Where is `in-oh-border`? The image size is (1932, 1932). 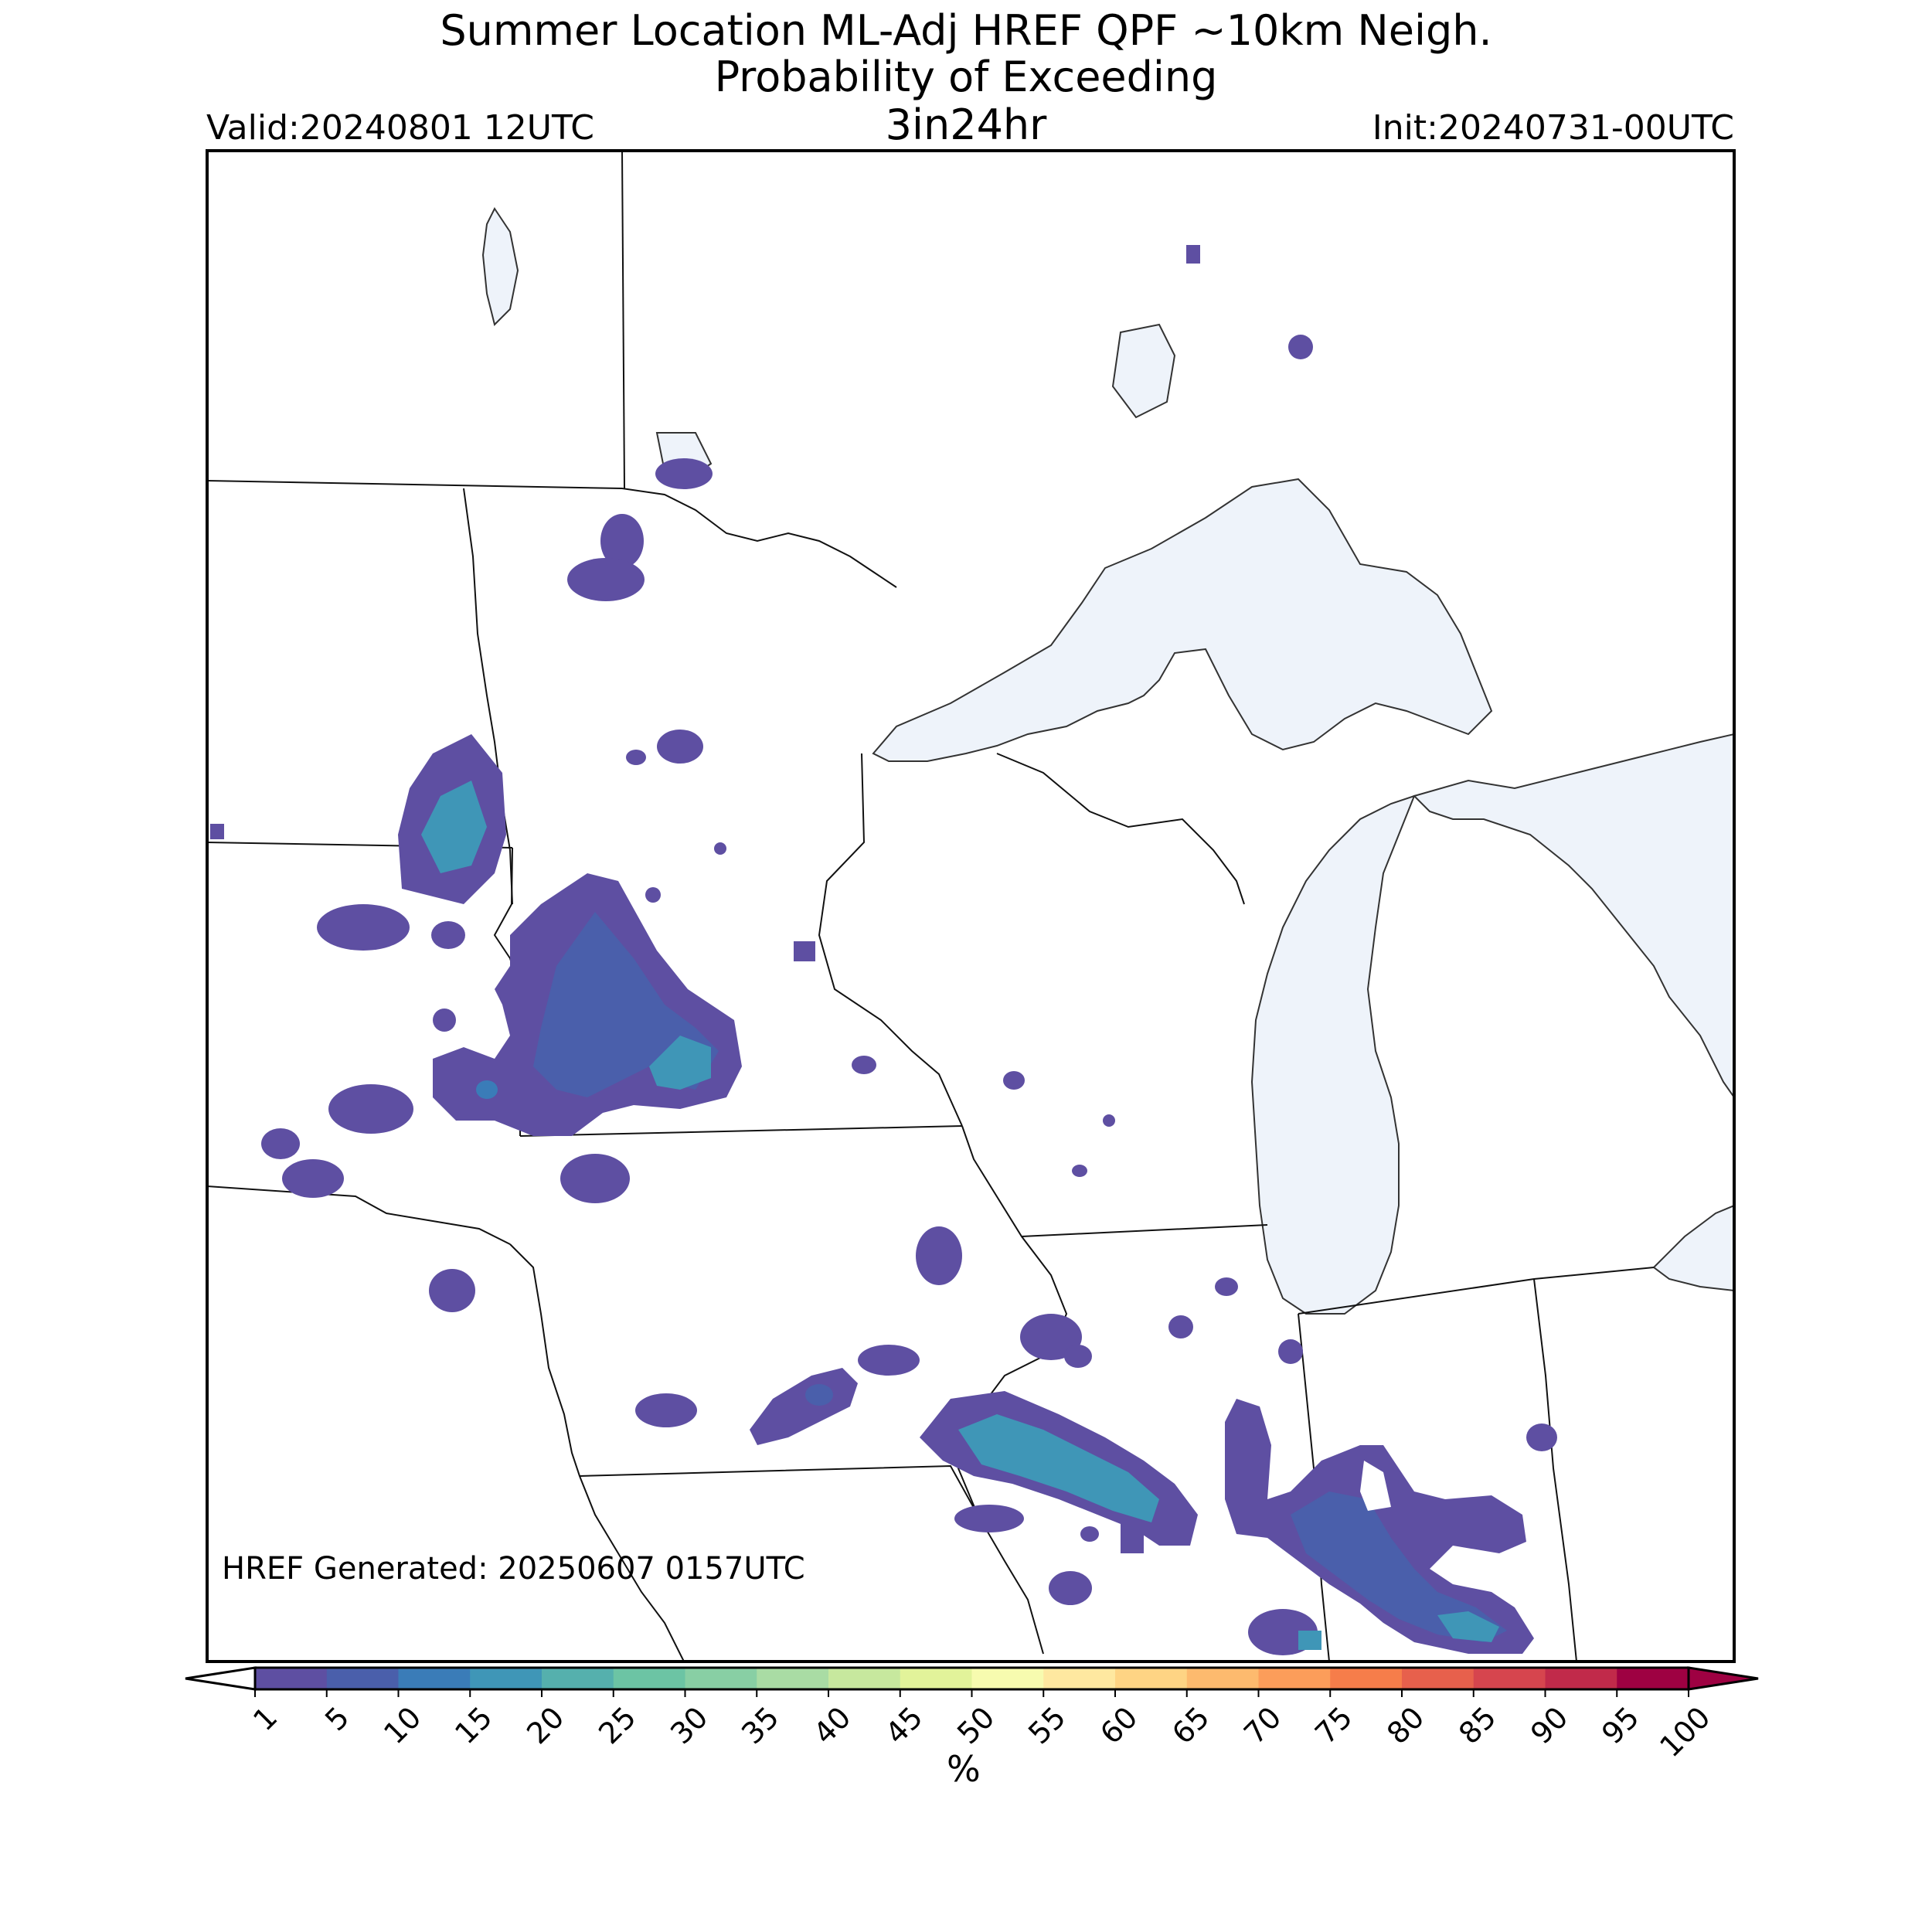 in-oh-border is located at coordinates (1555, 1470).